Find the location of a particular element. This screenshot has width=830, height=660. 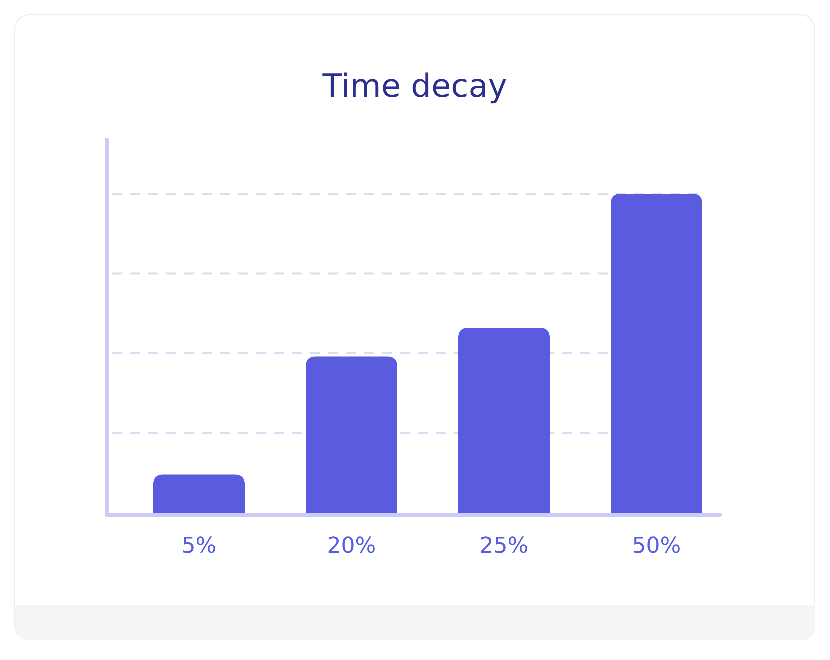

x-tick-label: 20% is located at coordinates (351, 546).